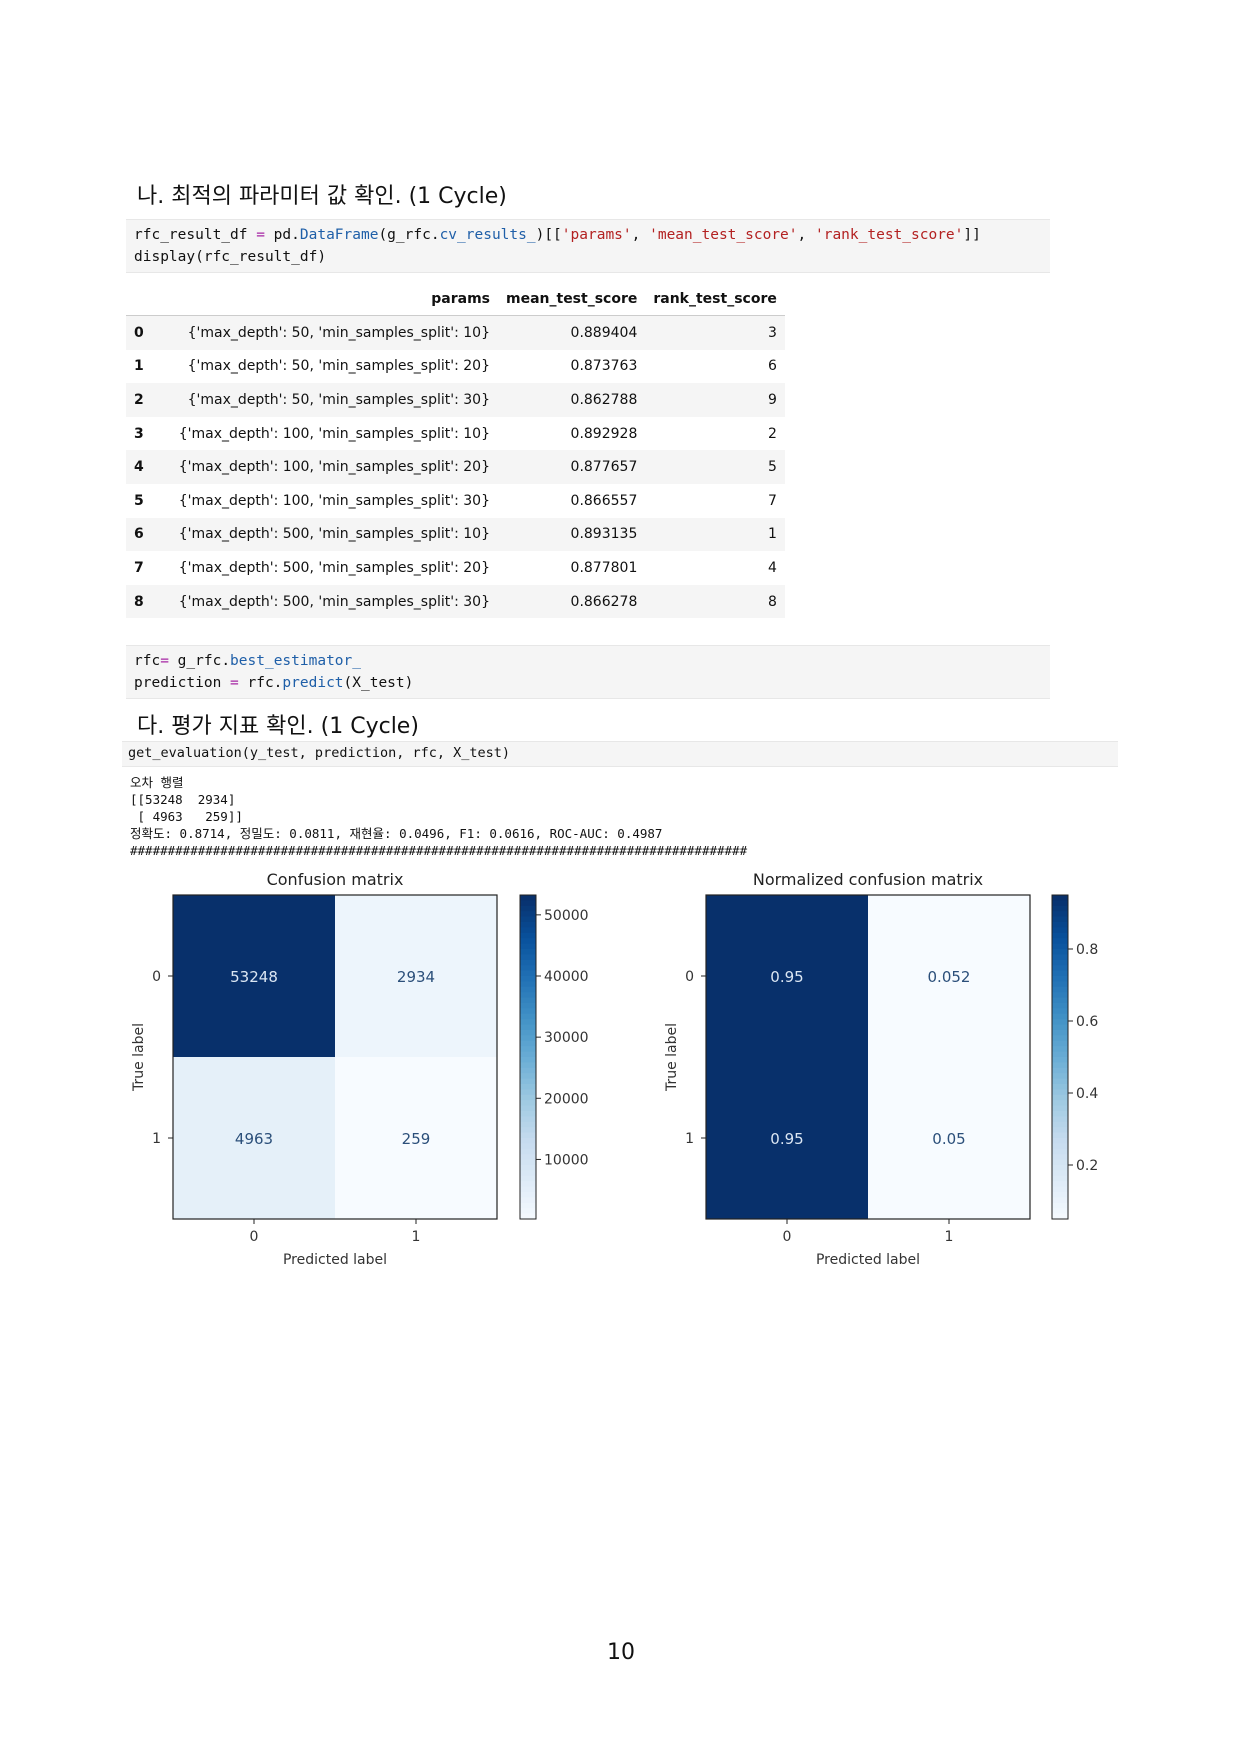  What do you see at coordinates (156, 1139) in the screenshot?
I see `y-tick-label: 1` at bounding box center [156, 1139].